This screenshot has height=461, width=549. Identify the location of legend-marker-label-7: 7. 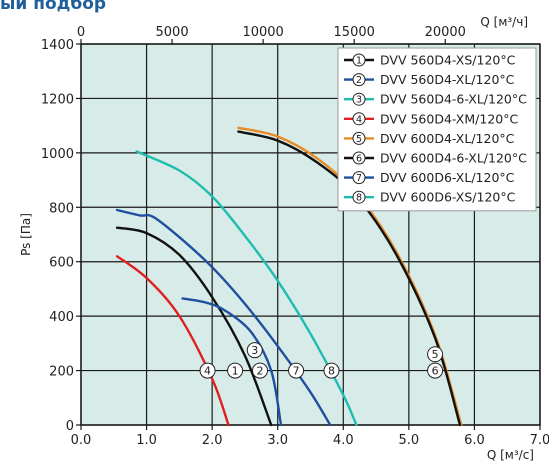
(359, 178).